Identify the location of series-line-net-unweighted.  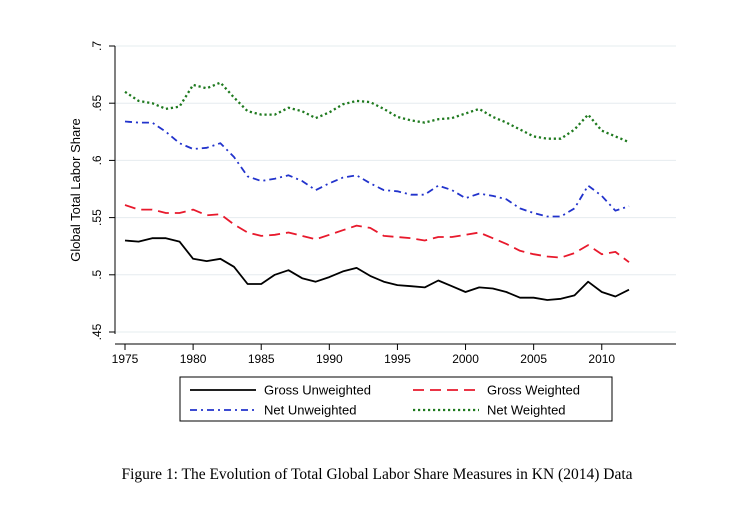
(377, 169).